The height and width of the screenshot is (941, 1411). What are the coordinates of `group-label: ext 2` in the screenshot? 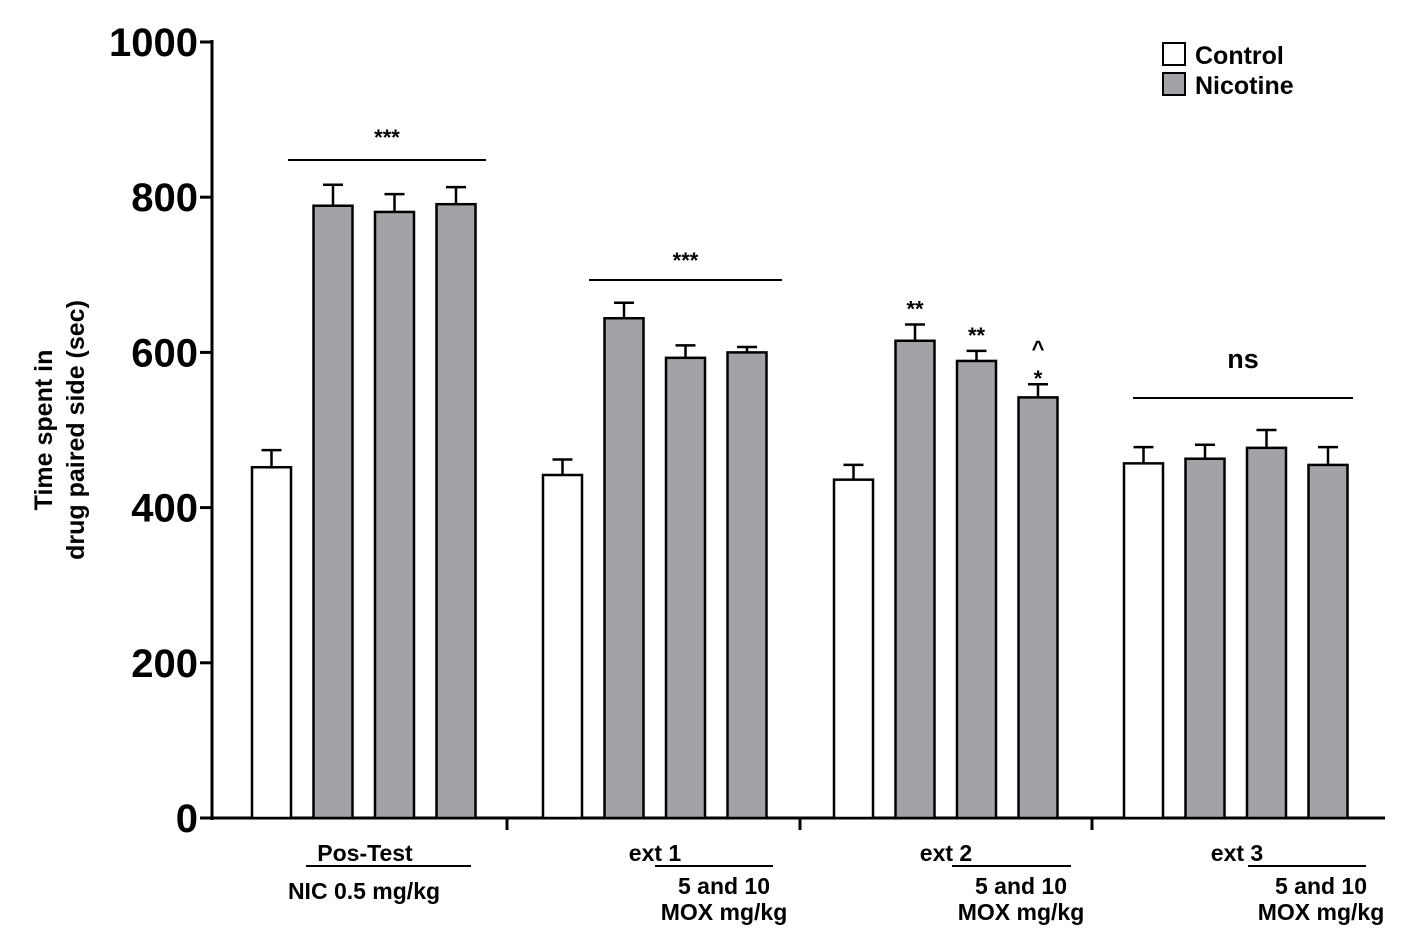 It's located at (946, 853).